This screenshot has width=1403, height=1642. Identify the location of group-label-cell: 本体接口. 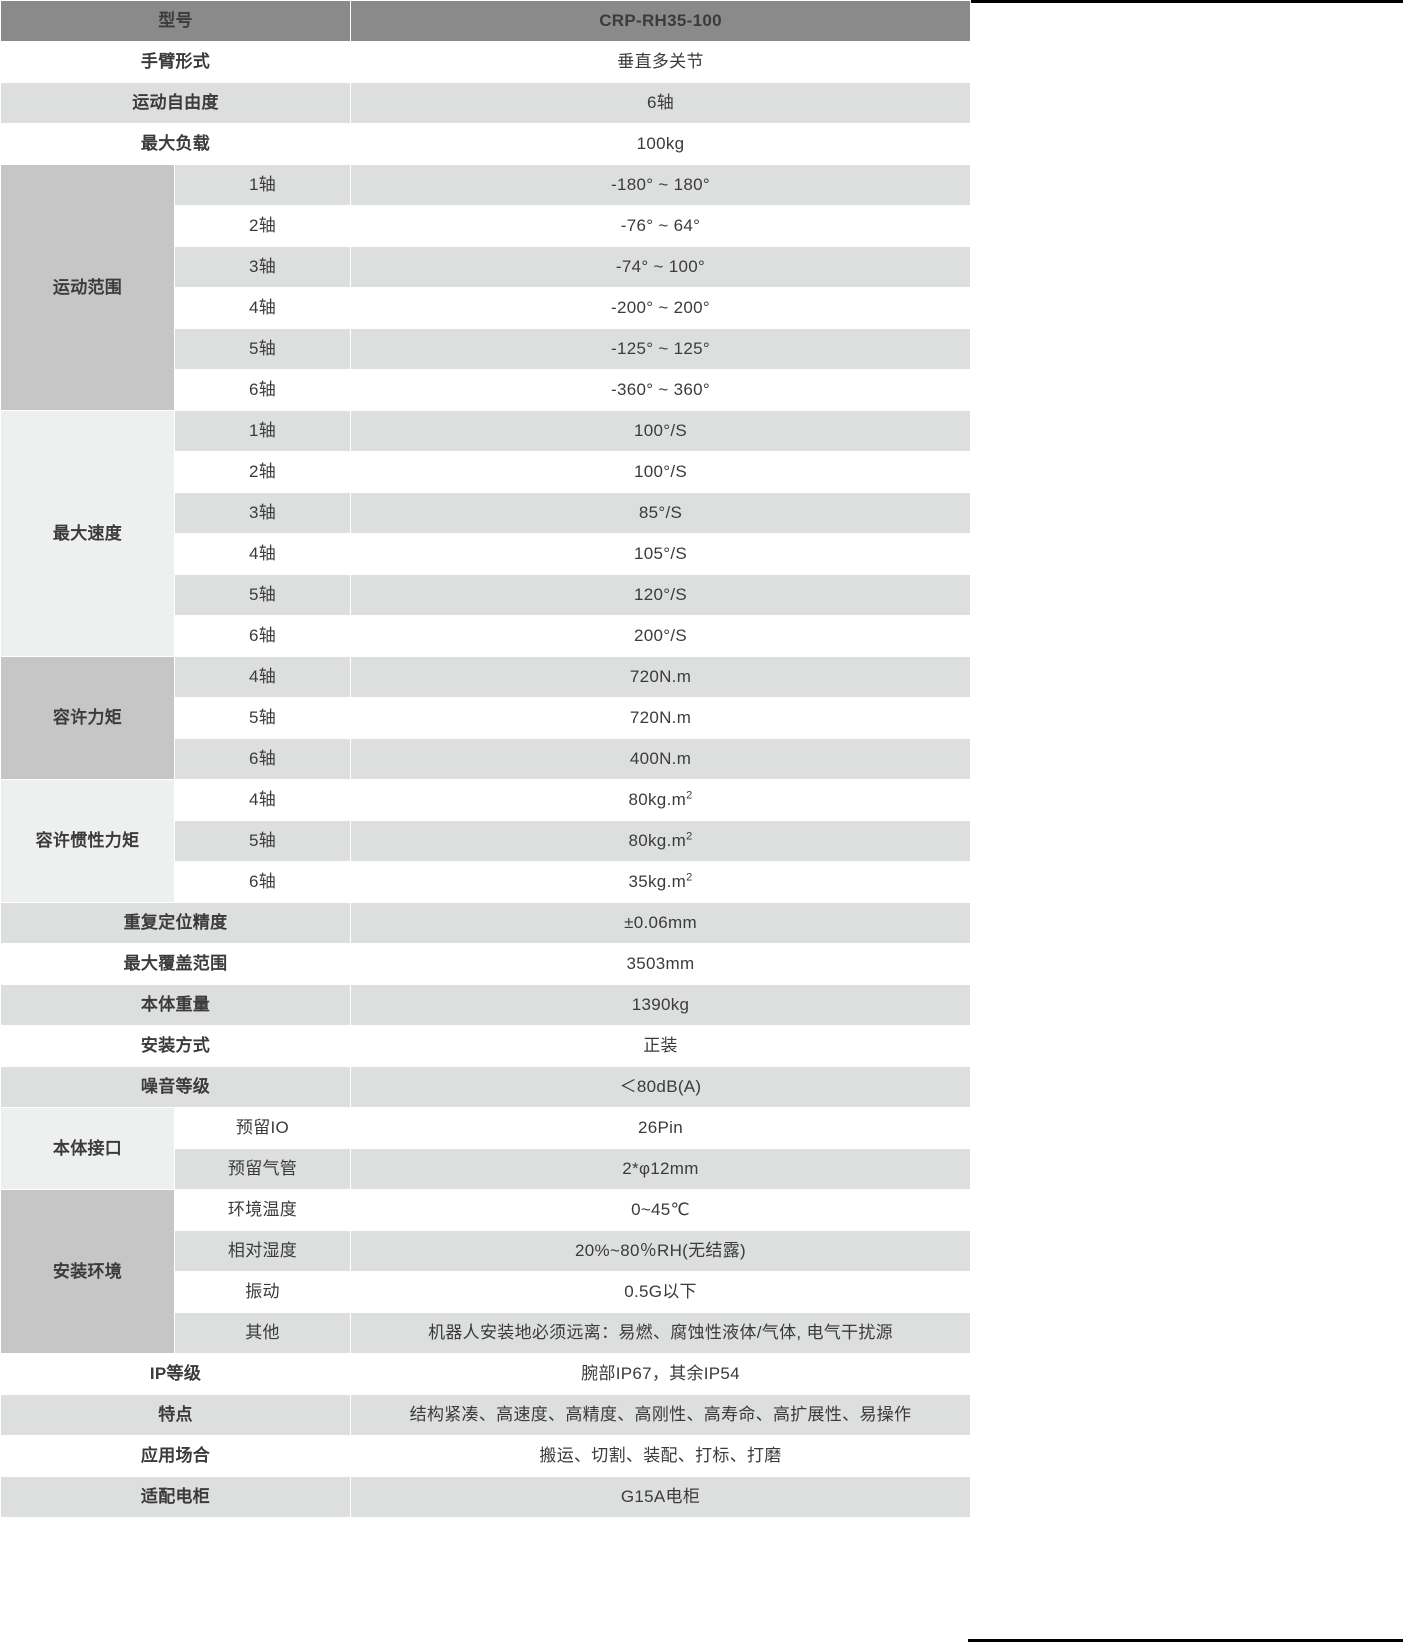
(87, 1148).